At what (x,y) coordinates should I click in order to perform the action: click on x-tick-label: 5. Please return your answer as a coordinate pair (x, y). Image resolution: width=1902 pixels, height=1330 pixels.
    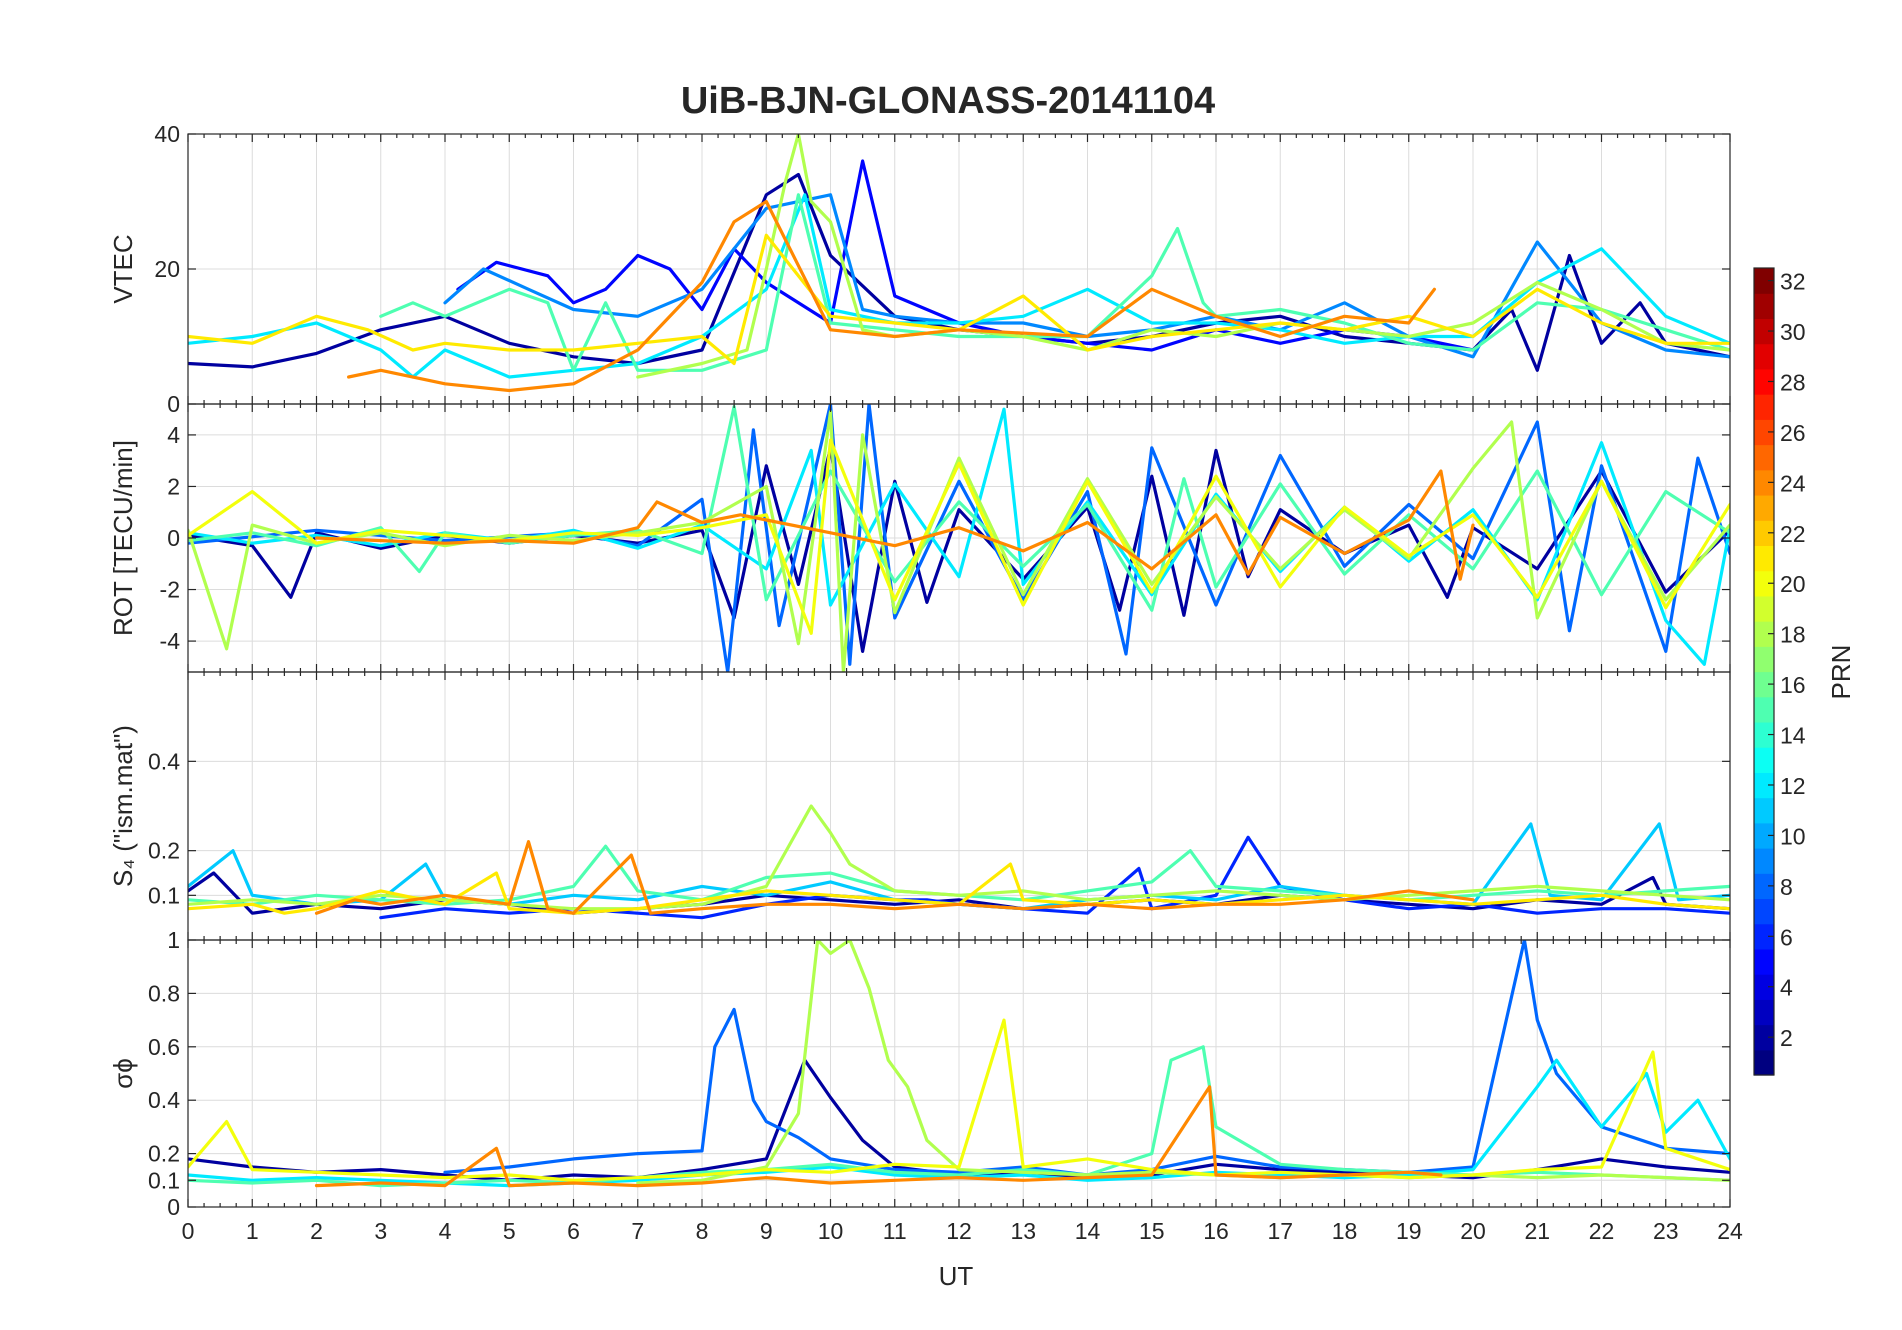
    Looking at the image, I should click on (509, 1231).